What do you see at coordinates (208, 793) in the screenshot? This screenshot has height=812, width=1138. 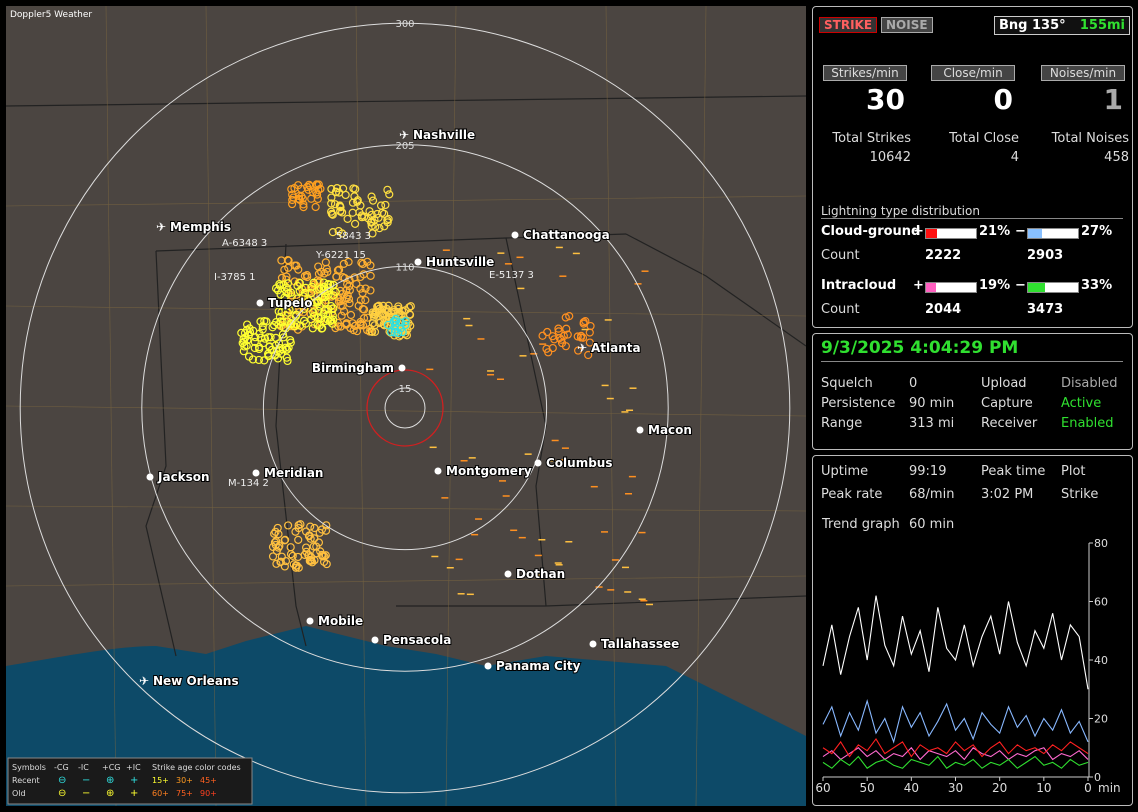 I see `legend-age: 90+` at bounding box center [208, 793].